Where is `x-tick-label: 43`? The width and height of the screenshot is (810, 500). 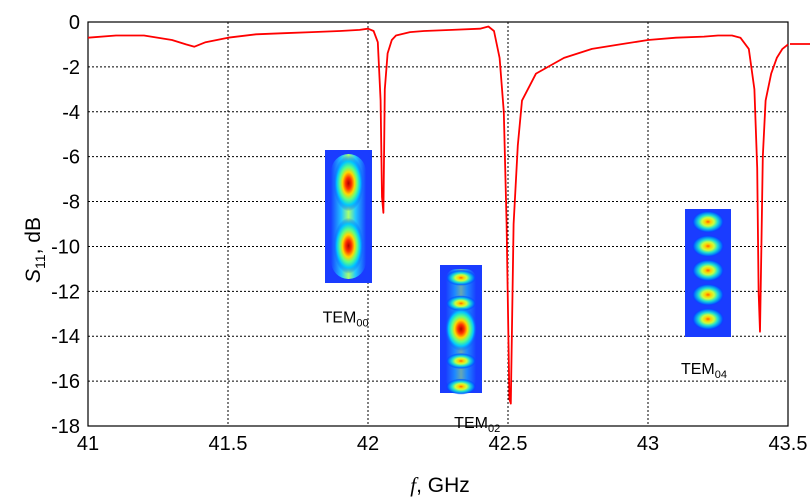 x-tick-label: 43 is located at coordinates (648, 444).